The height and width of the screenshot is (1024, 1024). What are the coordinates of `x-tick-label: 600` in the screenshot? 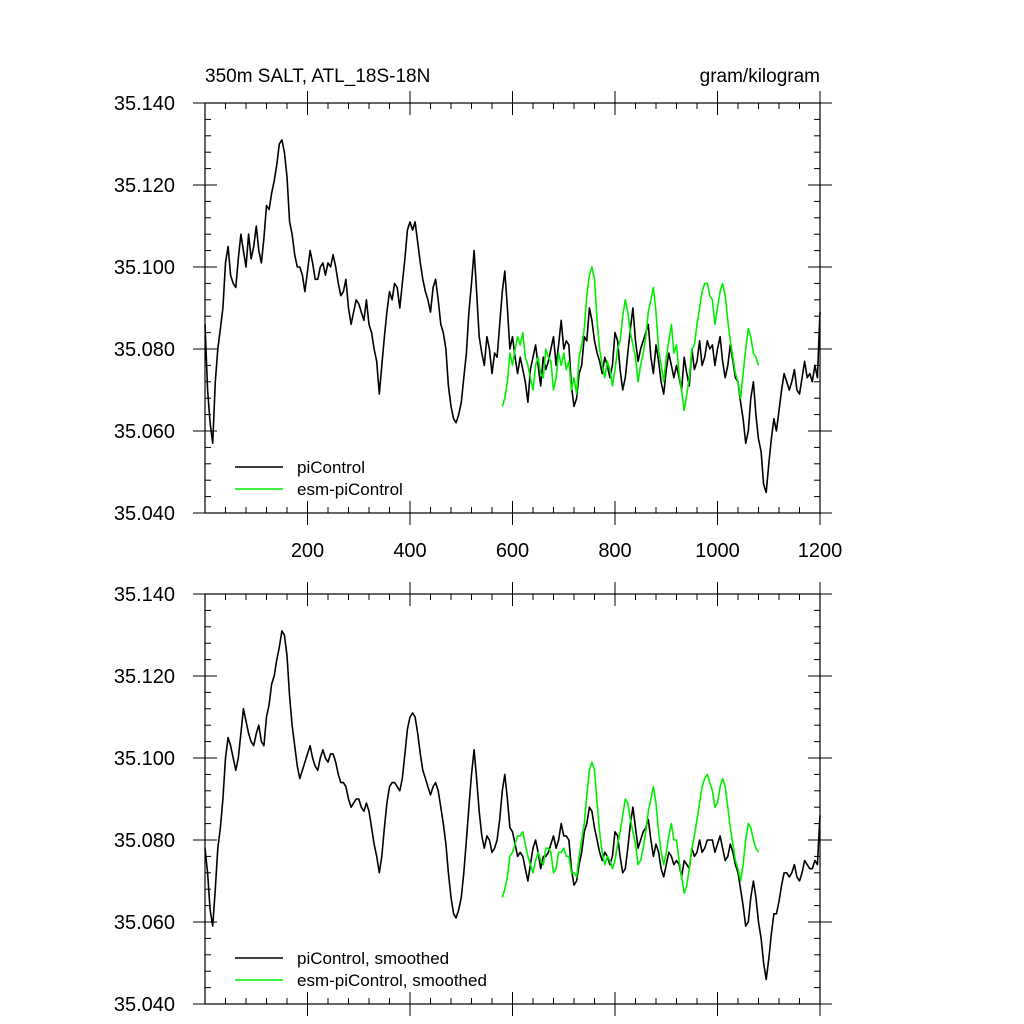 It's located at (512, 551).